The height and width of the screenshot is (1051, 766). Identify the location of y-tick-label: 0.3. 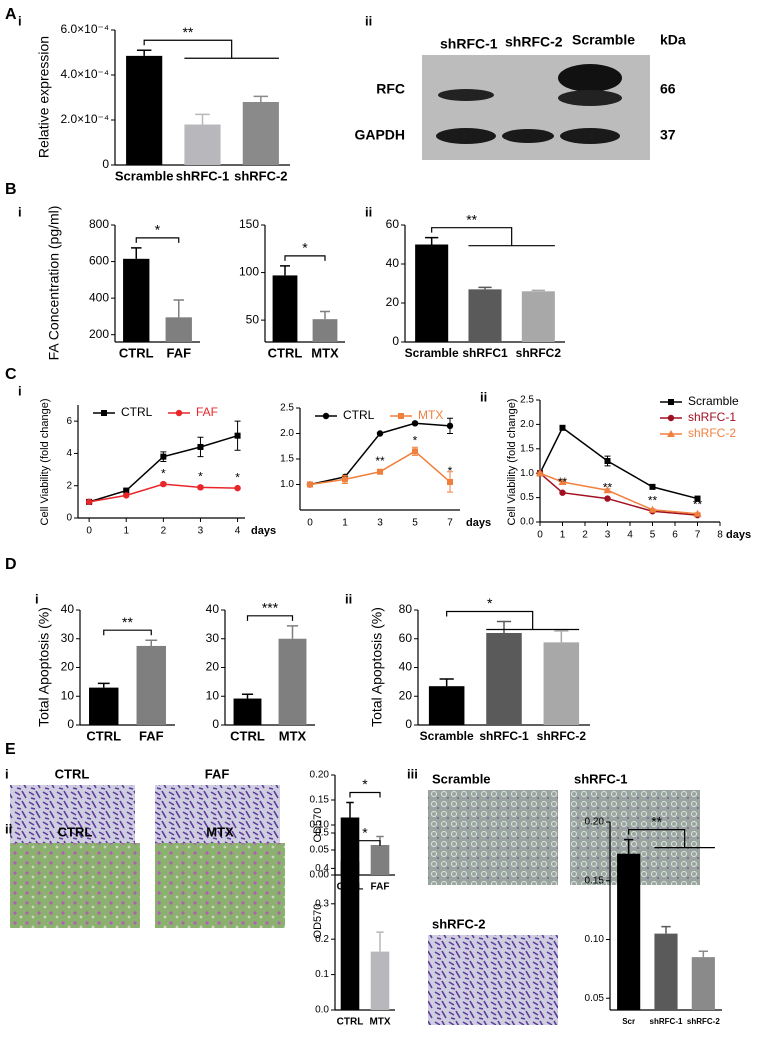
(322, 903).